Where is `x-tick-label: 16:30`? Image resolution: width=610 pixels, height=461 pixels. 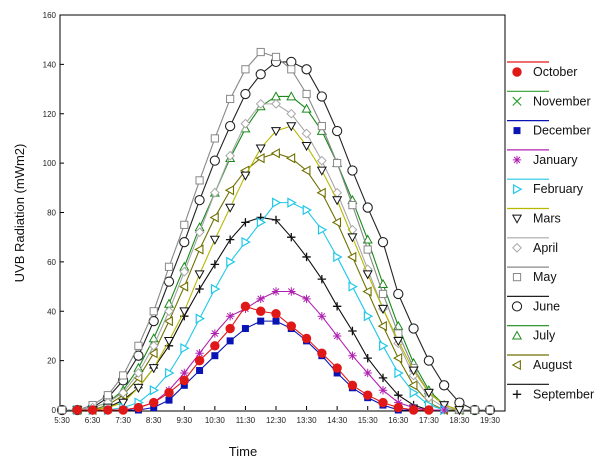
x-tick-label: 16:30 is located at coordinates (398, 420).